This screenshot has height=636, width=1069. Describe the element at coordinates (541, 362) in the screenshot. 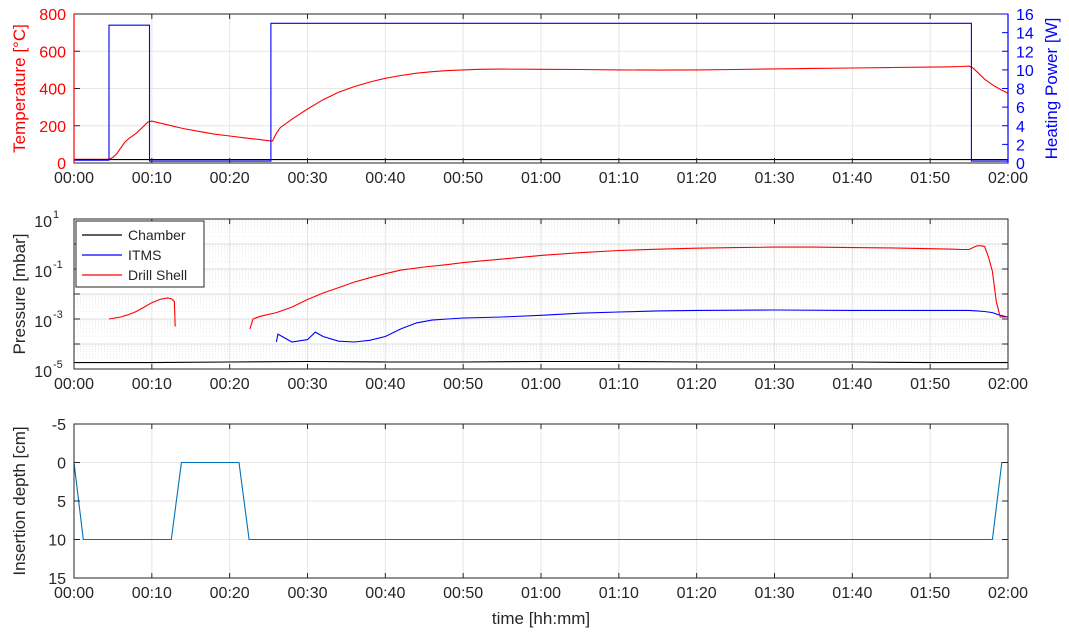

I see `chamber-series-line` at that location.